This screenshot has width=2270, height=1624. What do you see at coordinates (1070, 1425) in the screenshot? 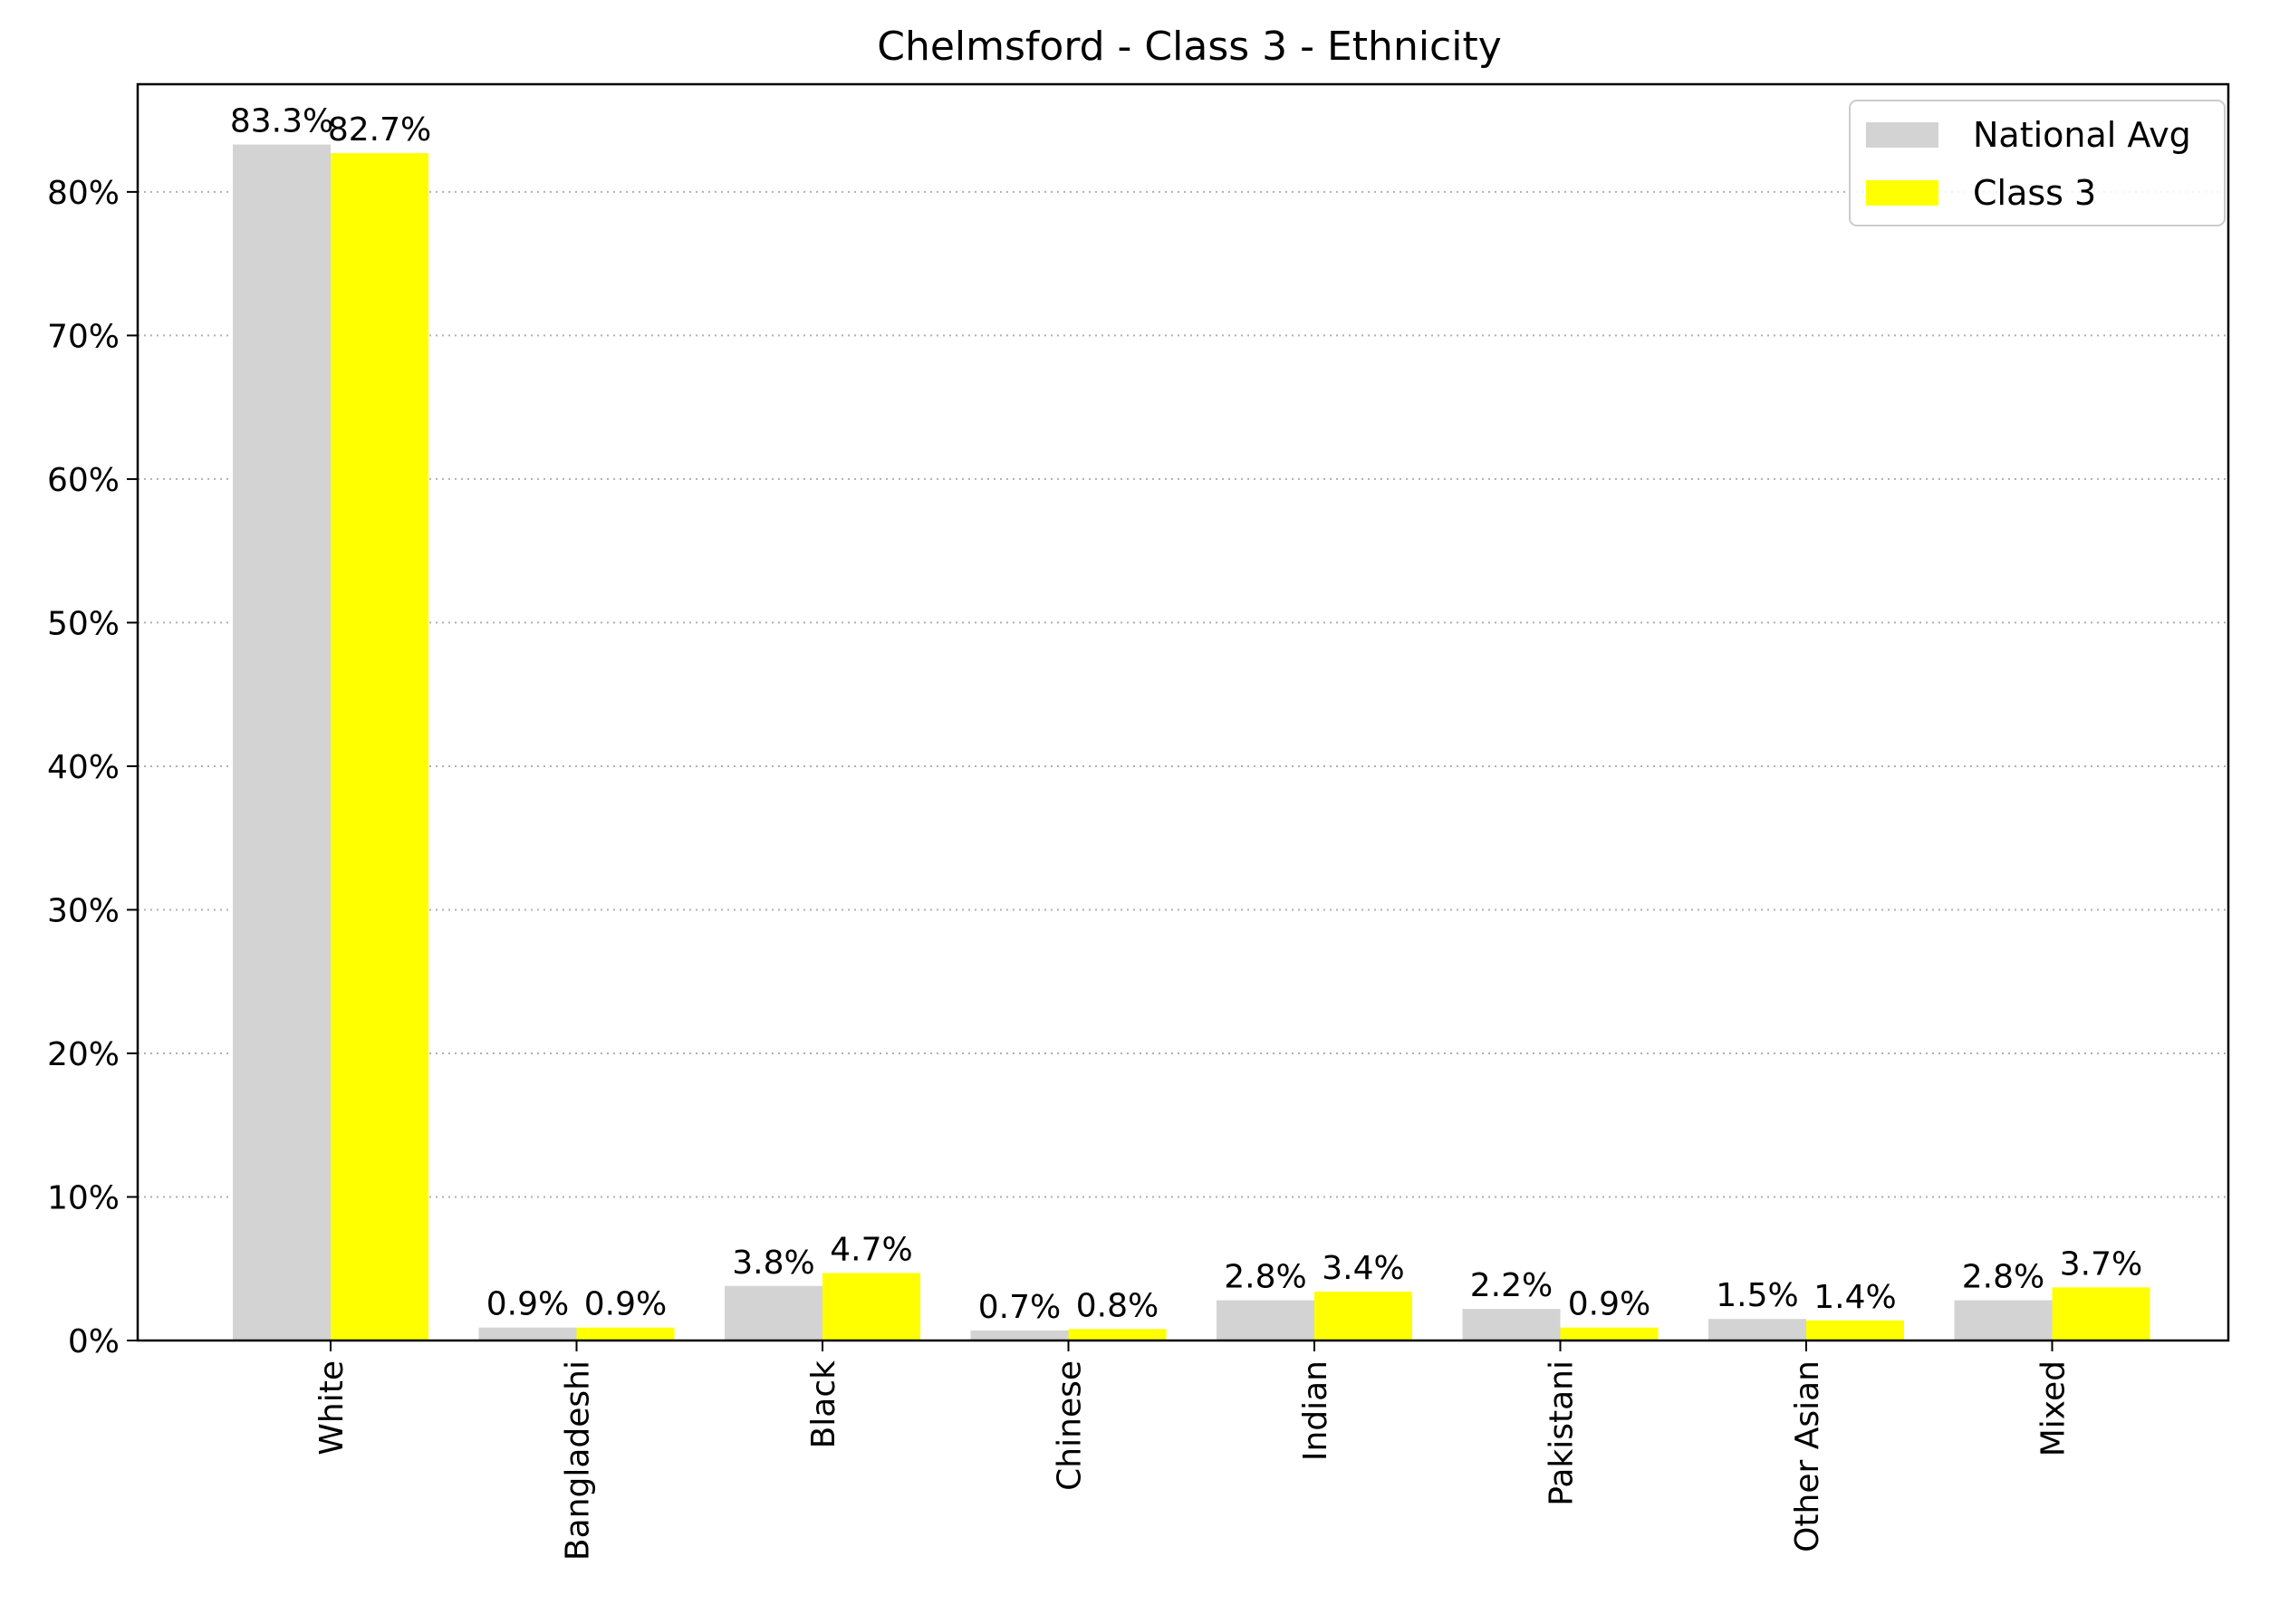
I see `x-tick-label: Chinese` at bounding box center [1070, 1425].